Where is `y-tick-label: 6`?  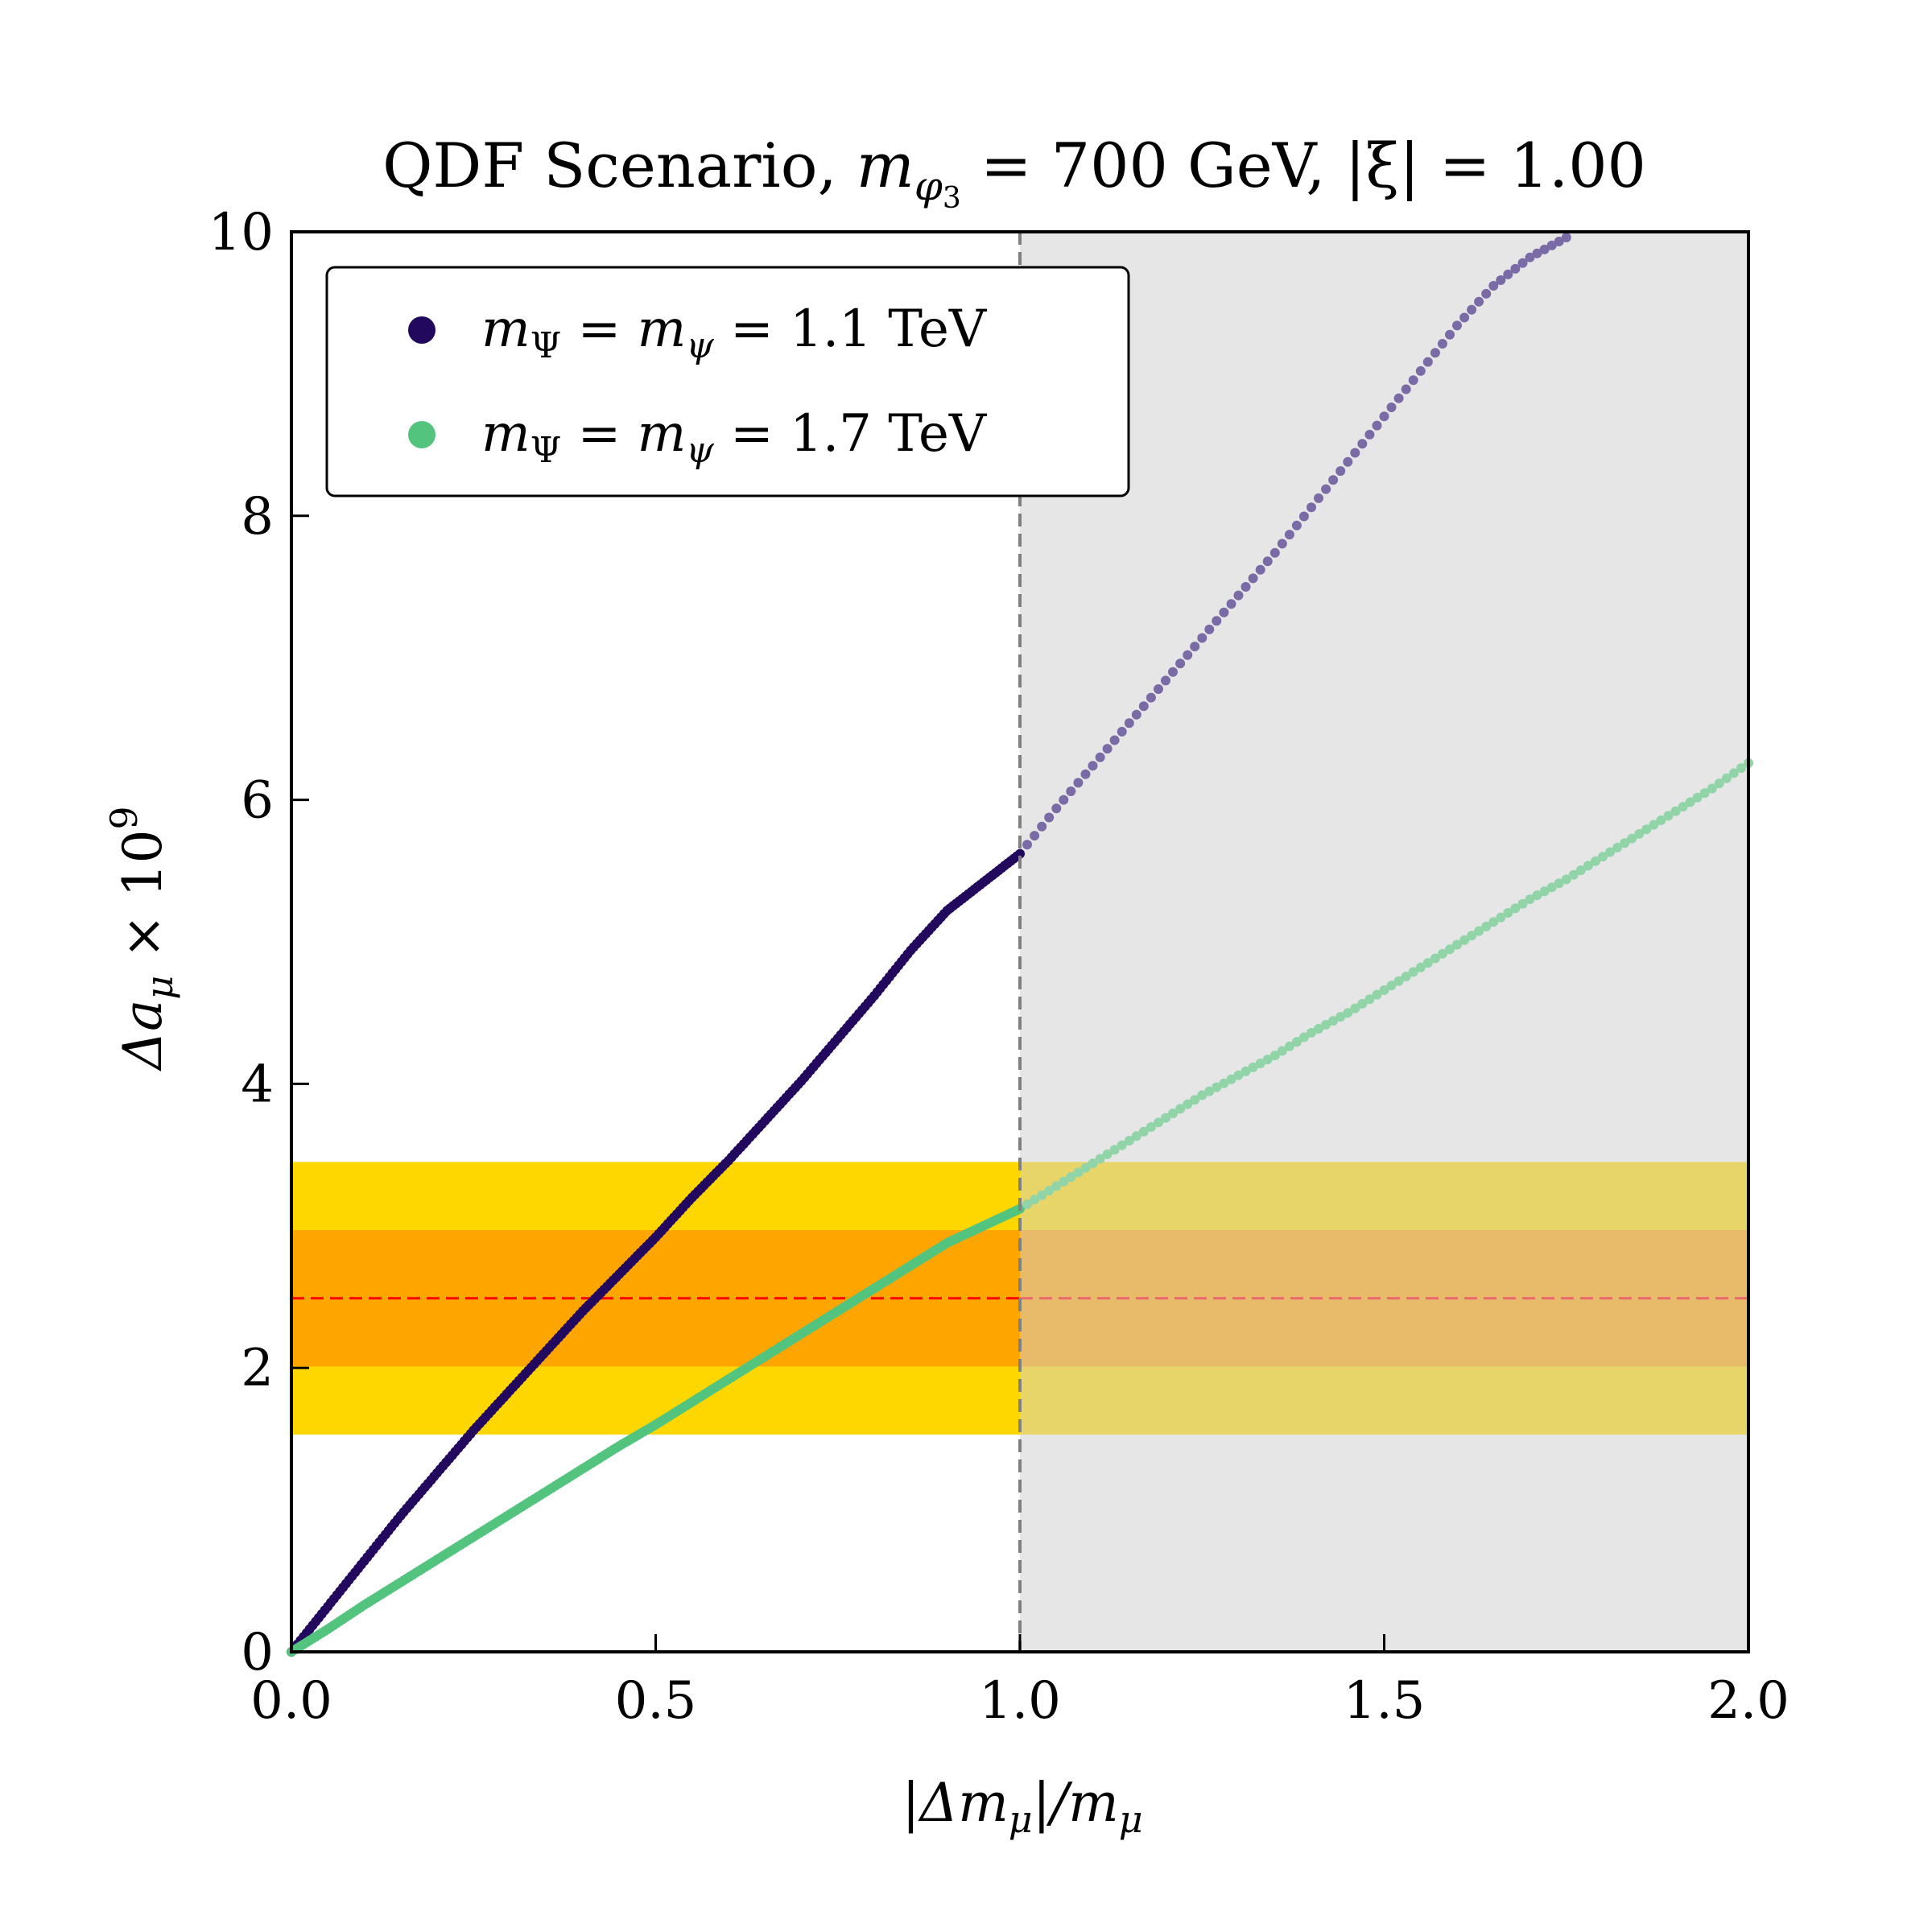 y-tick-label: 6 is located at coordinates (257, 801).